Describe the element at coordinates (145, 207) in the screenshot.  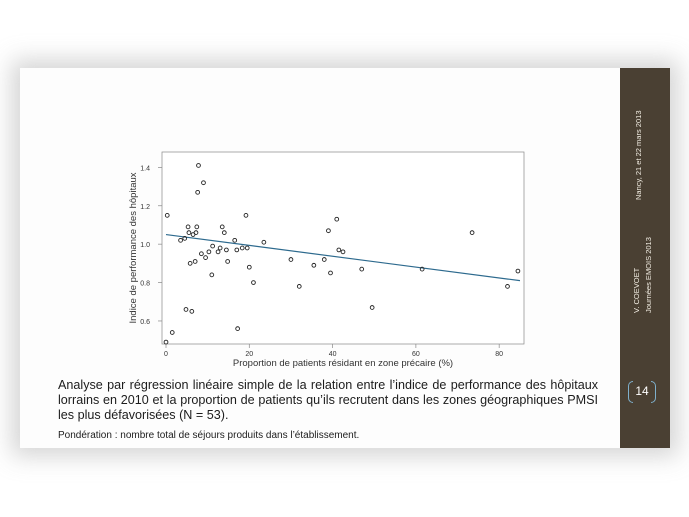
I see `y-tick-label: 1.2` at that location.